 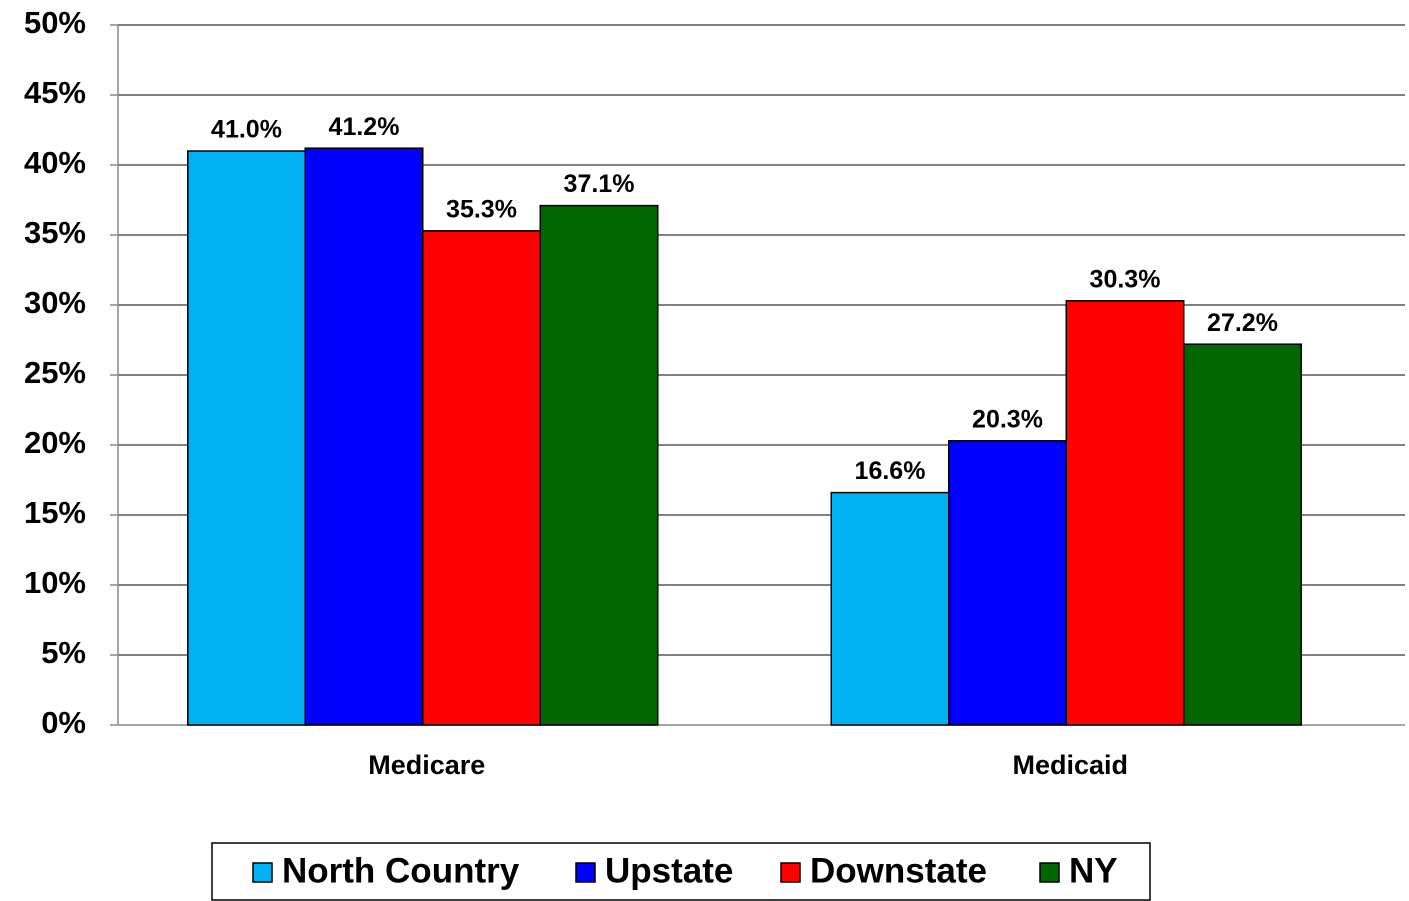 What do you see at coordinates (55, 162) in the screenshot?
I see `y-tick-label: 40%` at bounding box center [55, 162].